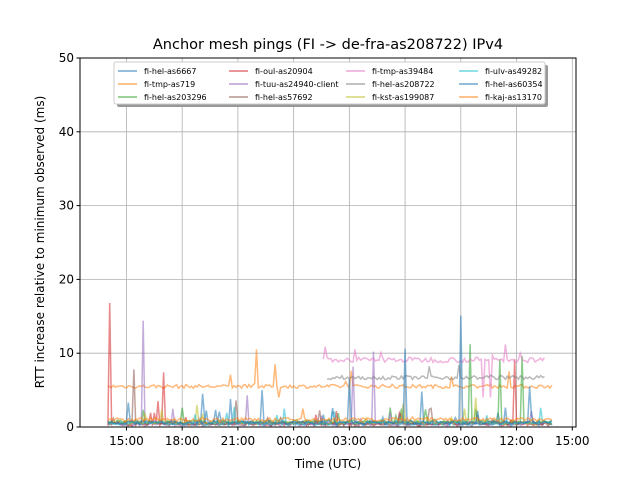  I want to click on legend-label: fi-hel-as57692, so click(284, 97).